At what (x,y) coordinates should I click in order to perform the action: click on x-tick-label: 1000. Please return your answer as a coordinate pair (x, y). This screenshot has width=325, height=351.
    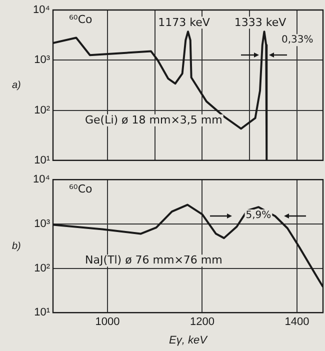
    Looking at the image, I should click on (107, 322).